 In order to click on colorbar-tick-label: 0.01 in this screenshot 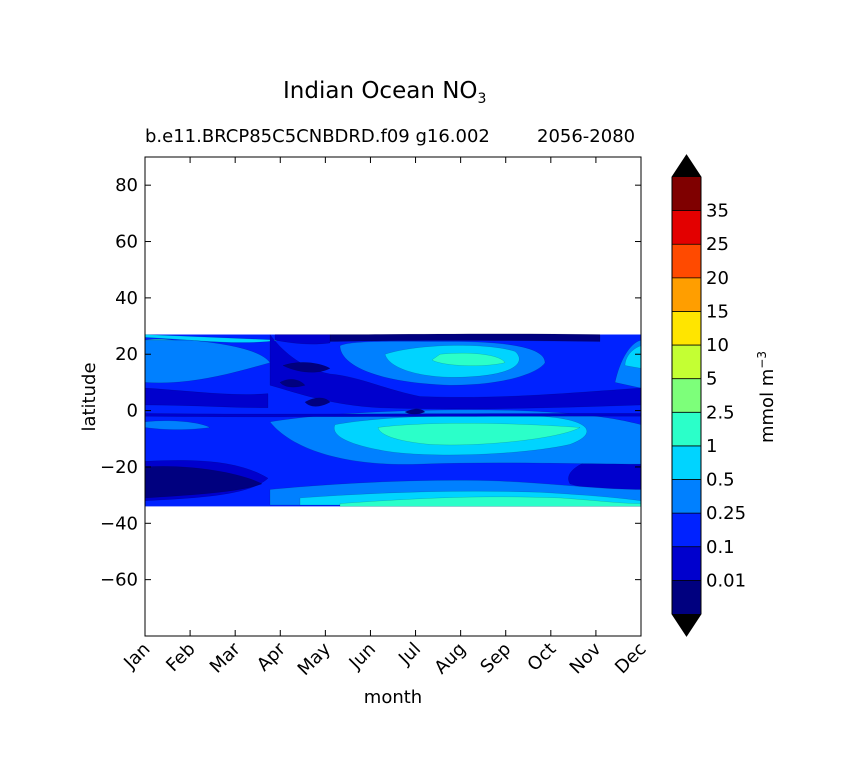, I will do `click(726, 580)`.